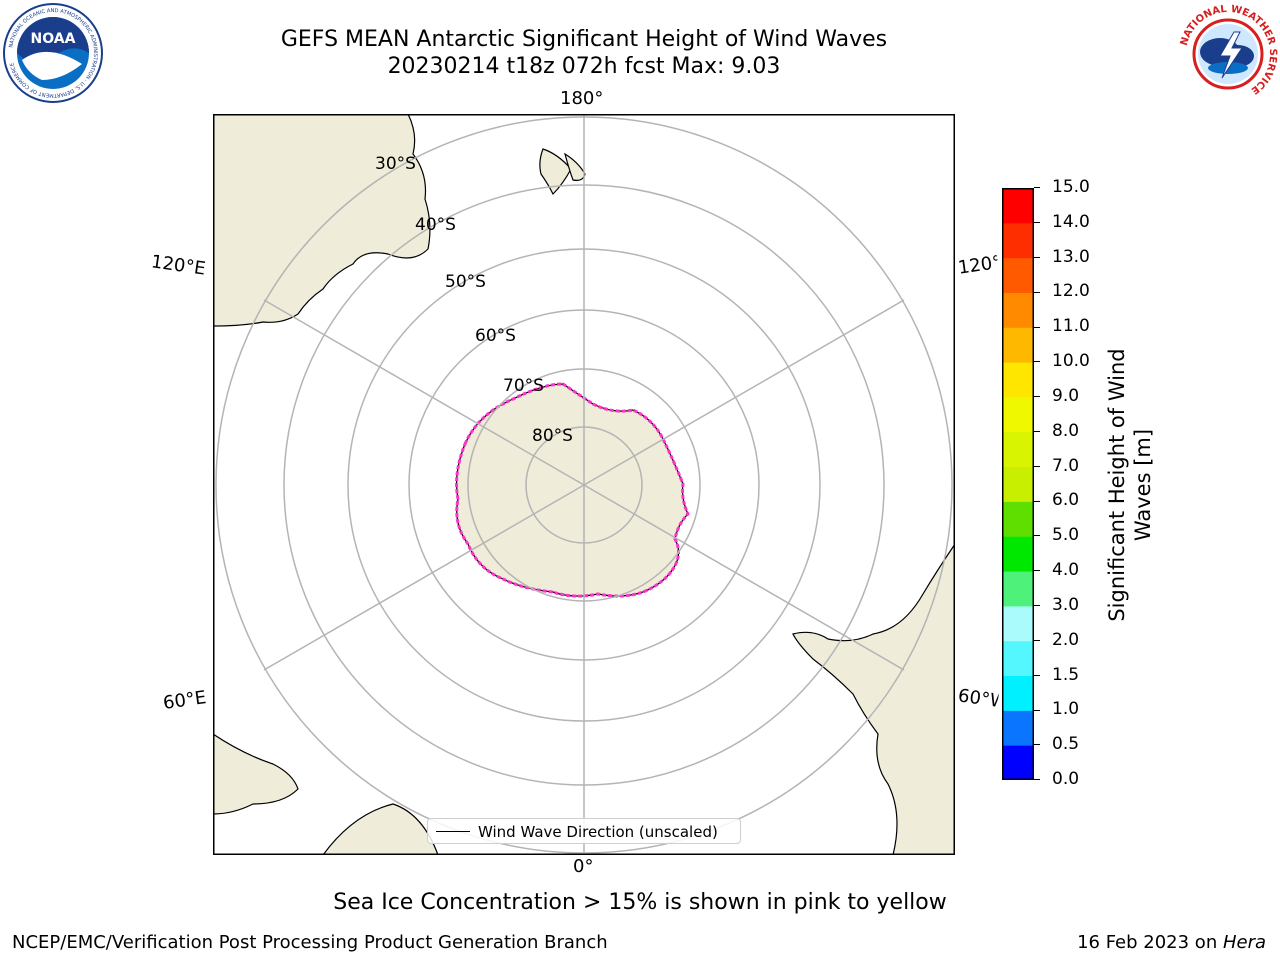 Image resolution: width=1280 pixels, height=960 pixels. I want to click on footer-date-text: 16 Feb 2023 on, so click(1150, 942).